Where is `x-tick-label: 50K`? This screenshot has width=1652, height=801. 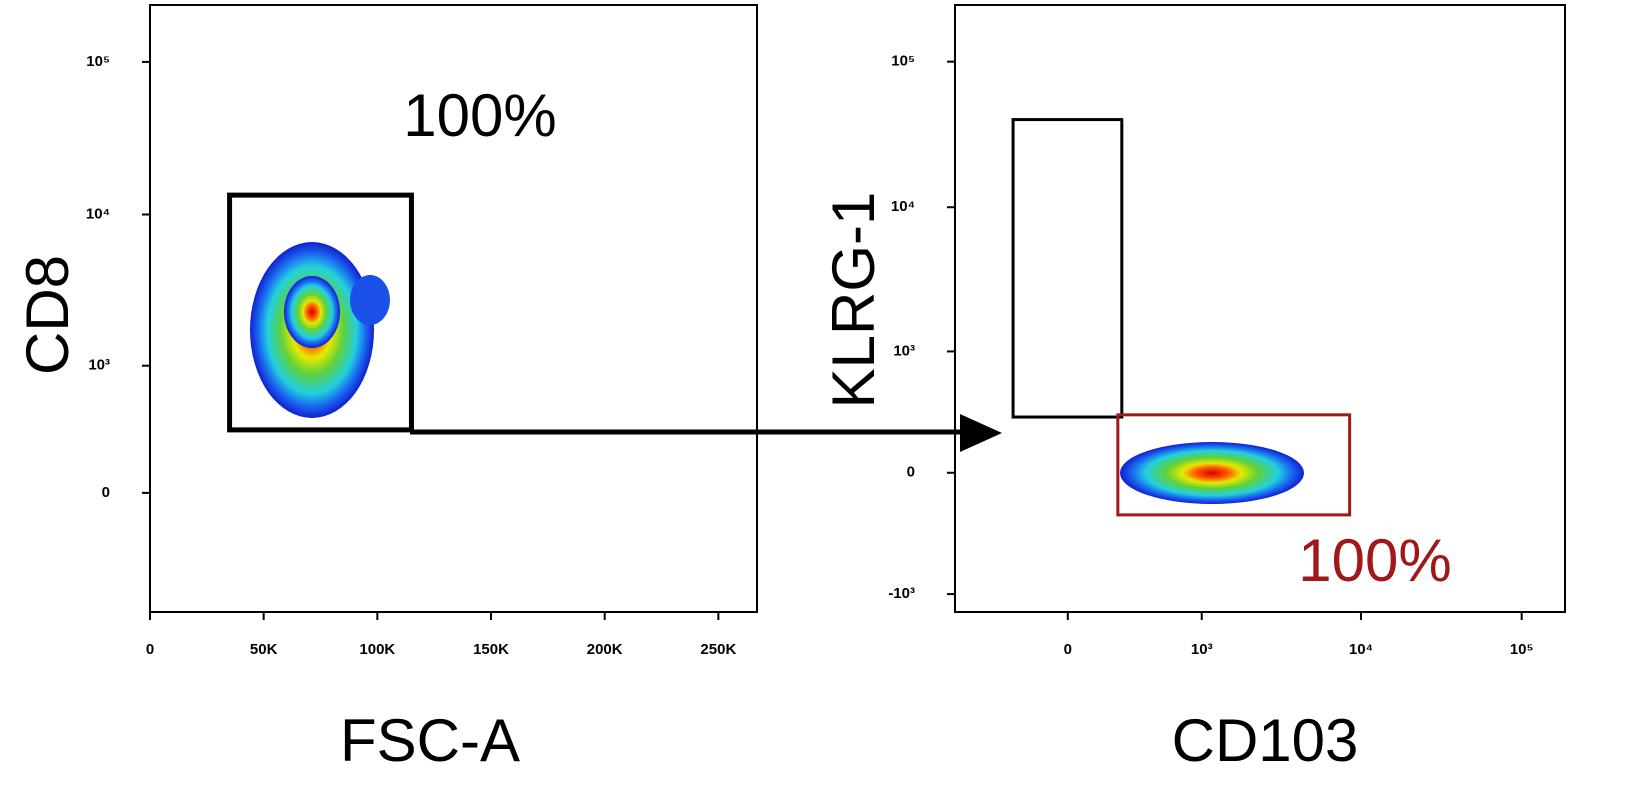
x-tick-label: 50K is located at coordinates (264, 649).